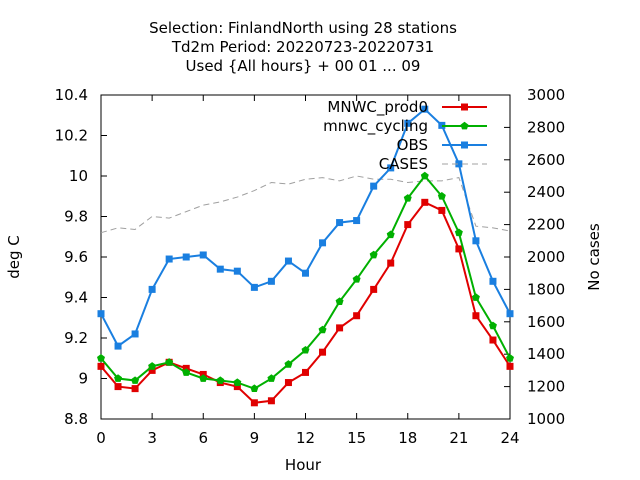  Describe the element at coordinates (546, 387) in the screenshot. I see `y2-tick-label: 1200` at that location.